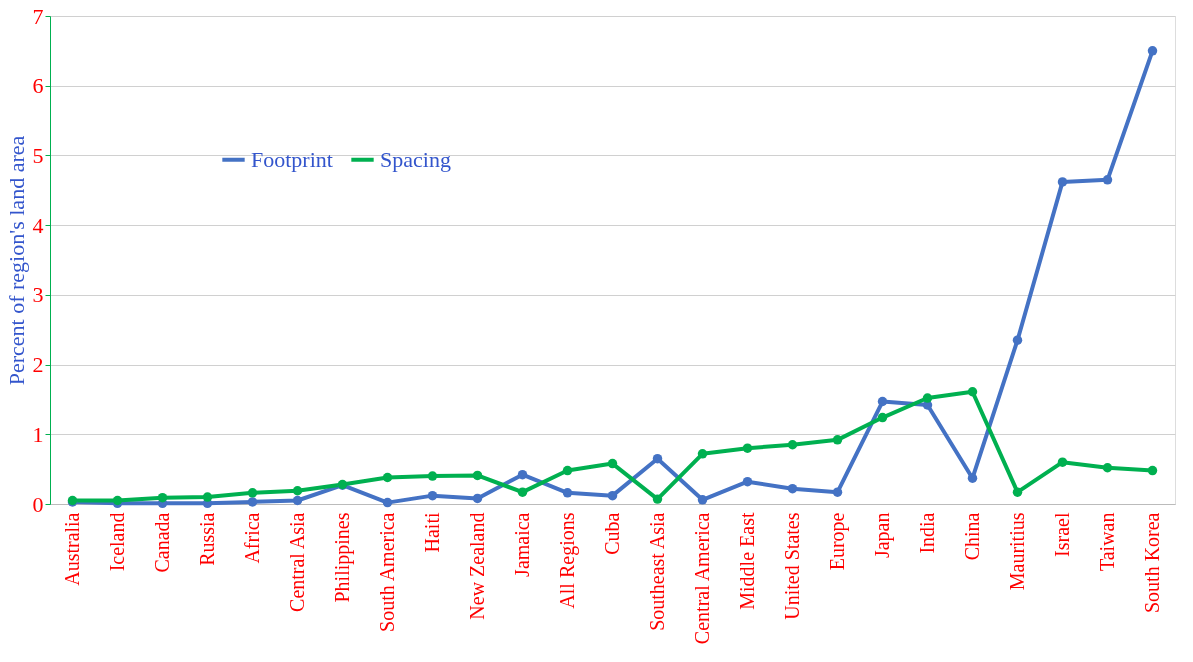  What do you see at coordinates (72, 549) in the screenshot?
I see `x-tick-label: Australia` at bounding box center [72, 549].